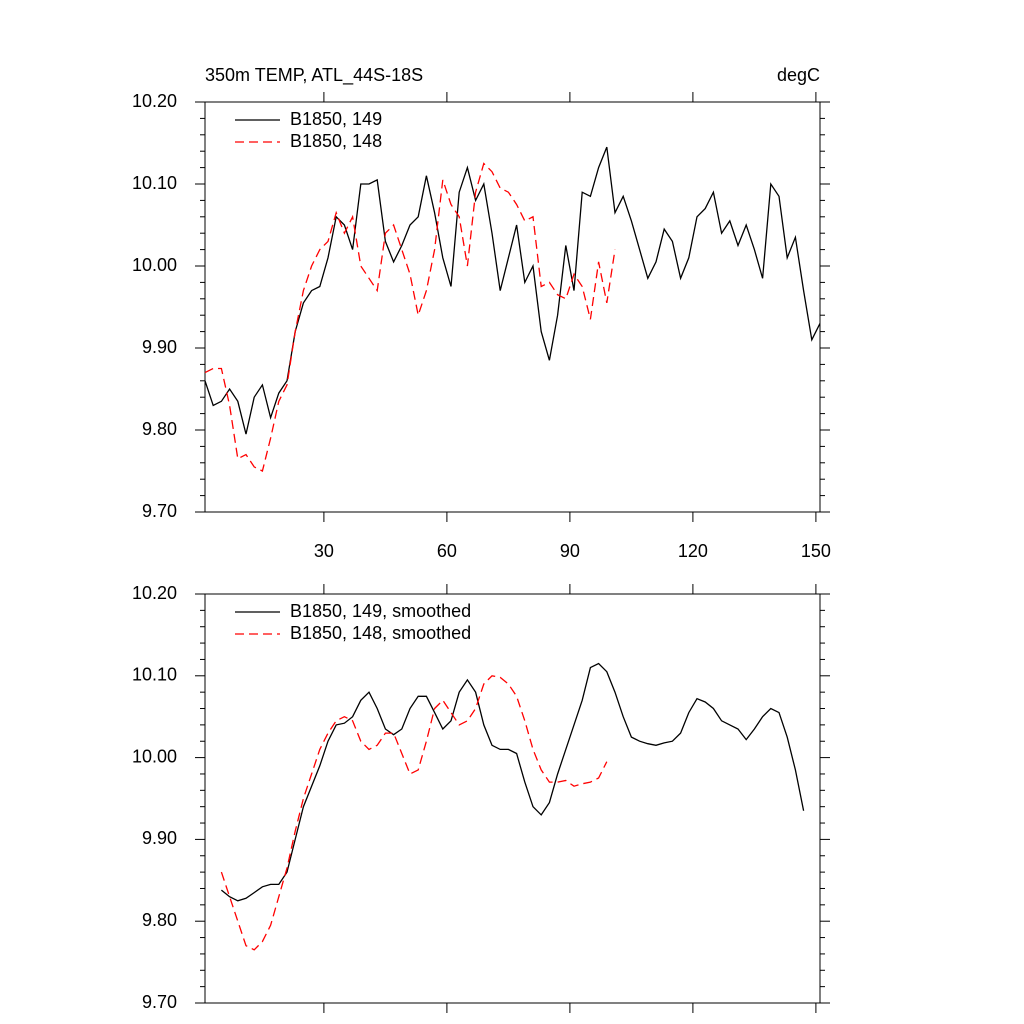 The height and width of the screenshot is (1024, 1024). What do you see at coordinates (314, 75) in the screenshot?
I see `chart-title: 350m TEMP, ATL_44S-18S` at bounding box center [314, 75].